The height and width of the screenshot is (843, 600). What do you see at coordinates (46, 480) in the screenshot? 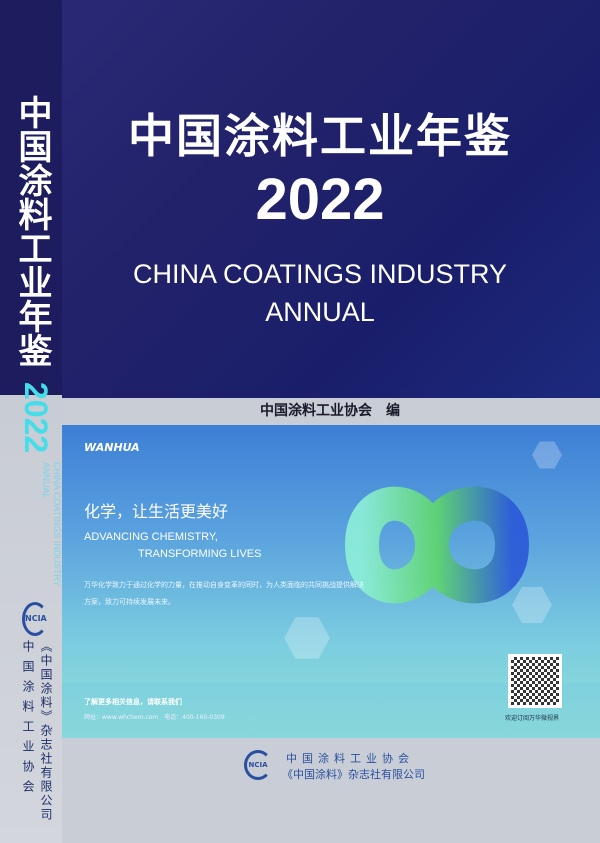
I see `spine-en-line2: ANNUAL` at bounding box center [46, 480].